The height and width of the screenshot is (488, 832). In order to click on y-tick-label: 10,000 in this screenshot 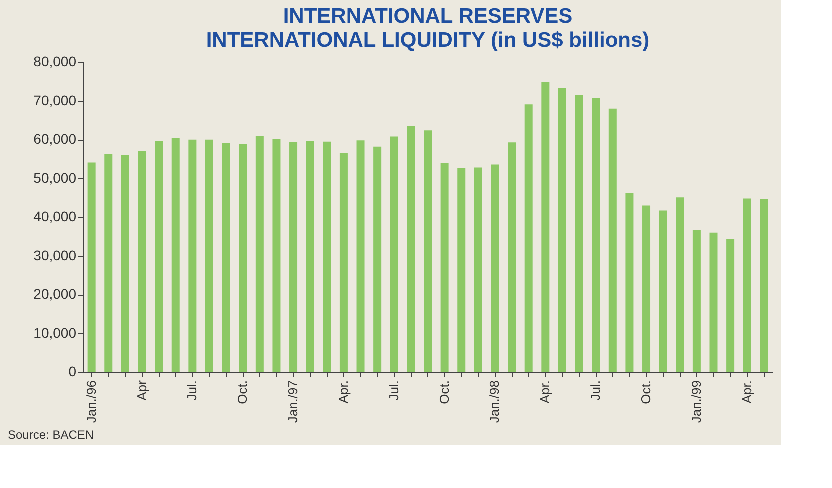, I will do `click(55, 332)`.